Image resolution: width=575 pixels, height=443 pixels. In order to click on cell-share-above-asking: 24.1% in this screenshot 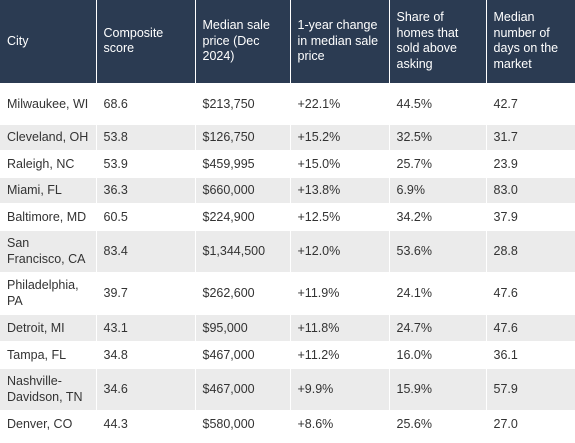, I will do `click(438, 292)`.